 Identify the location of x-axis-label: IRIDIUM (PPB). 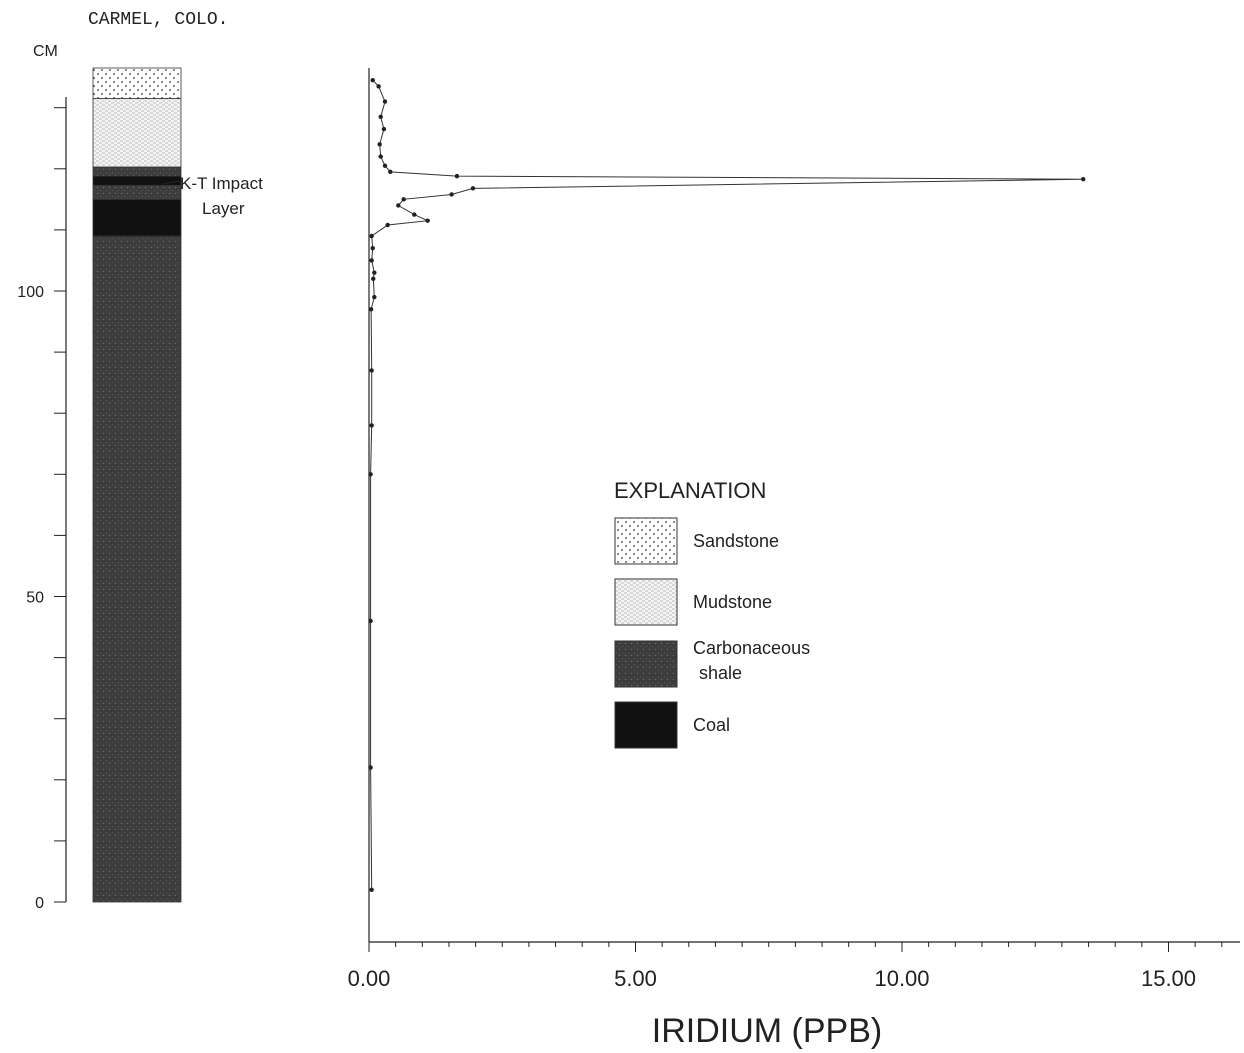
(767, 1031).